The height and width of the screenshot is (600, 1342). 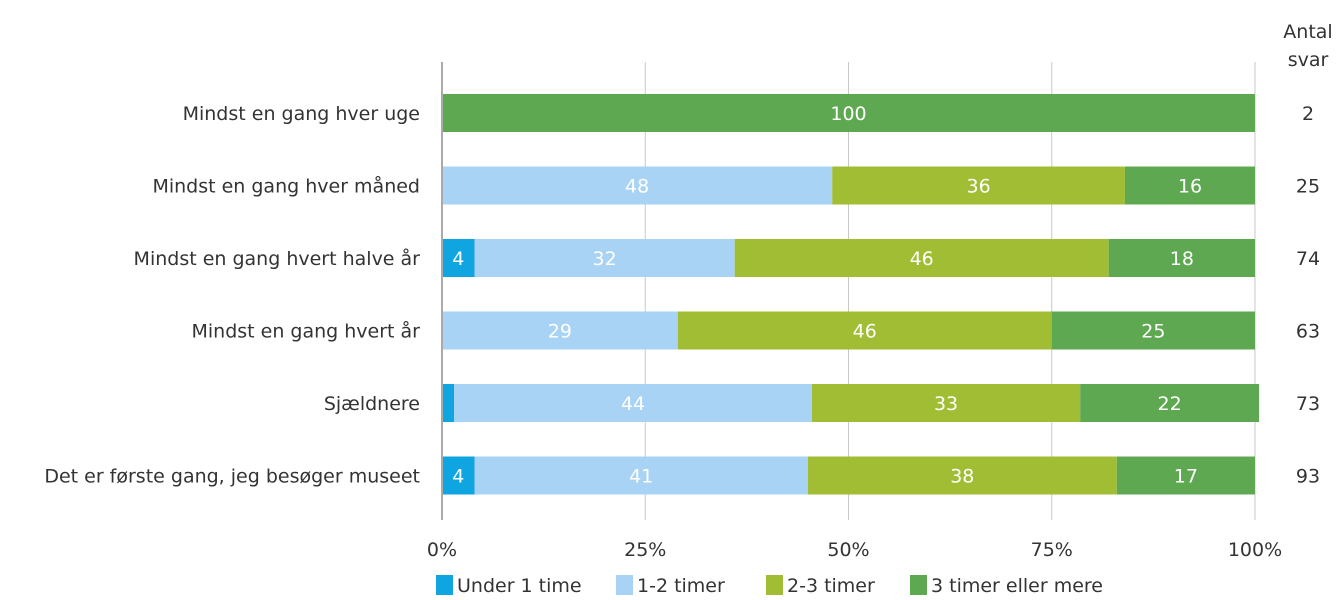 What do you see at coordinates (1307, 32) in the screenshot?
I see `count-header-line-1: Antal` at bounding box center [1307, 32].